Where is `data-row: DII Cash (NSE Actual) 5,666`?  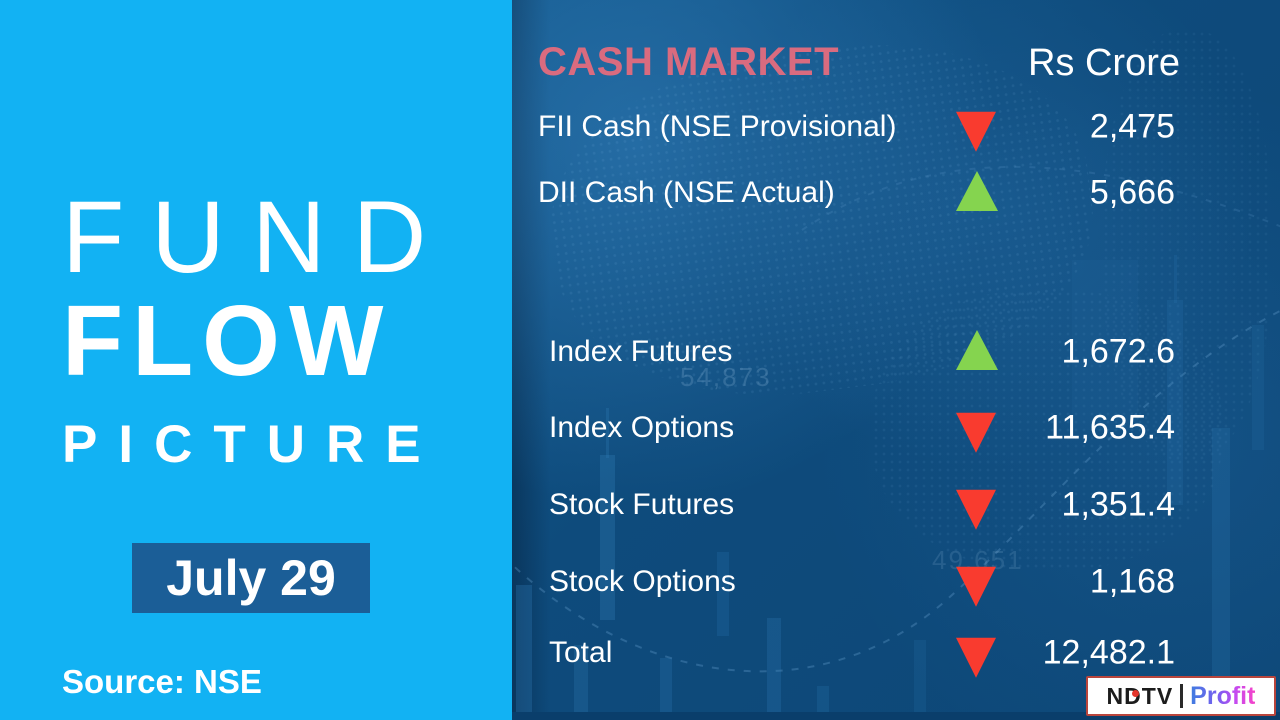
data-row: DII Cash (NSE Actual) 5,666 is located at coordinates (896, 193).